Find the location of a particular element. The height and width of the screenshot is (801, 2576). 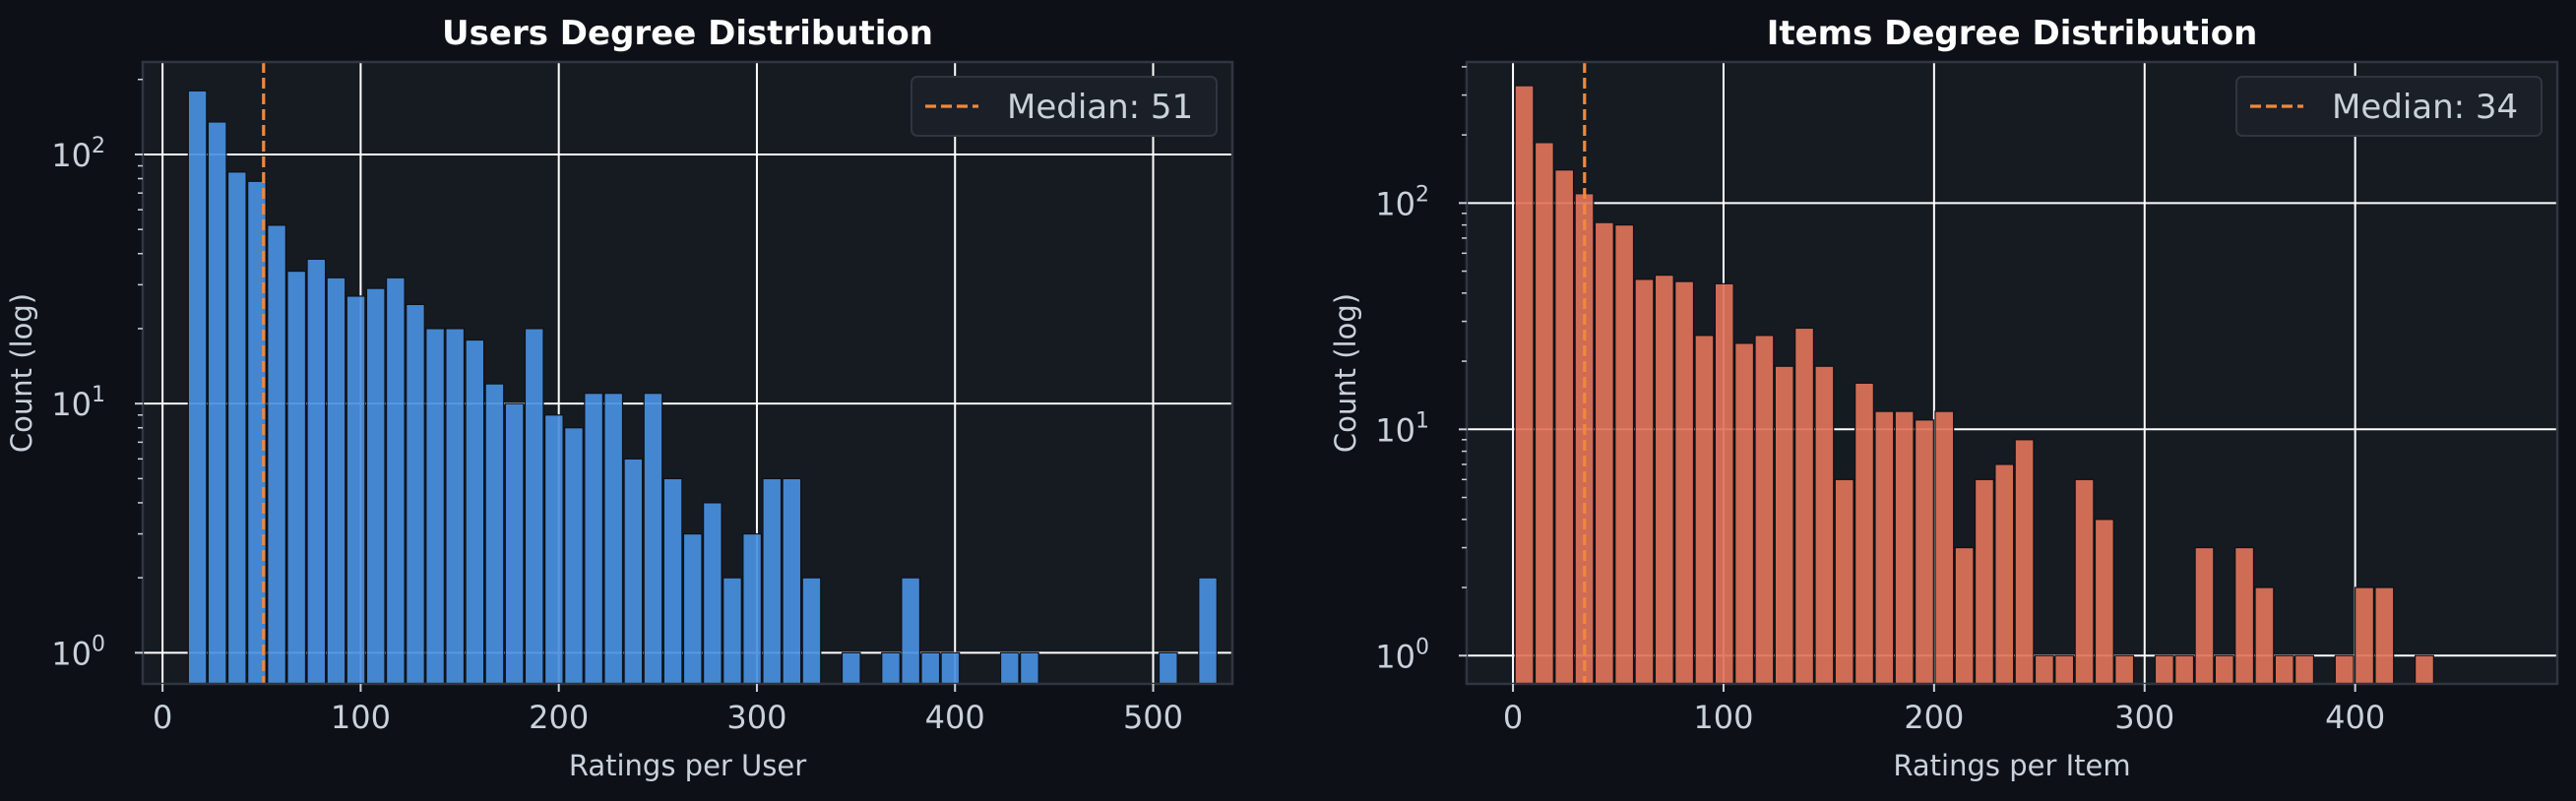

users-legend: Median: 51 is located at coordinates (1064, 106).